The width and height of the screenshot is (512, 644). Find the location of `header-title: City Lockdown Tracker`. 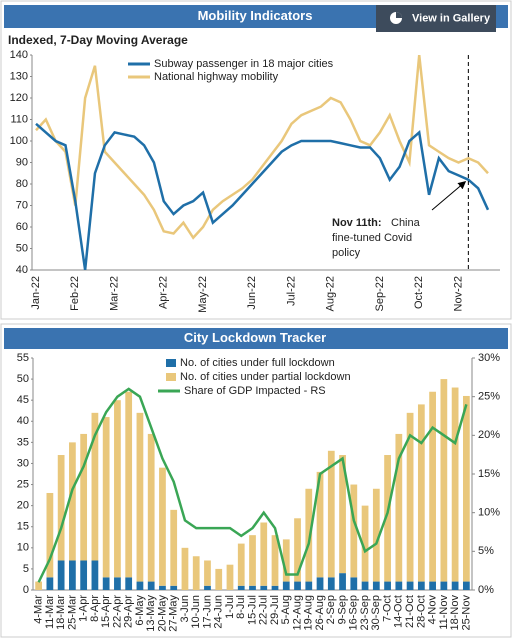

header-title: City Lockdown Tracker is located at coordinates (255, 337).